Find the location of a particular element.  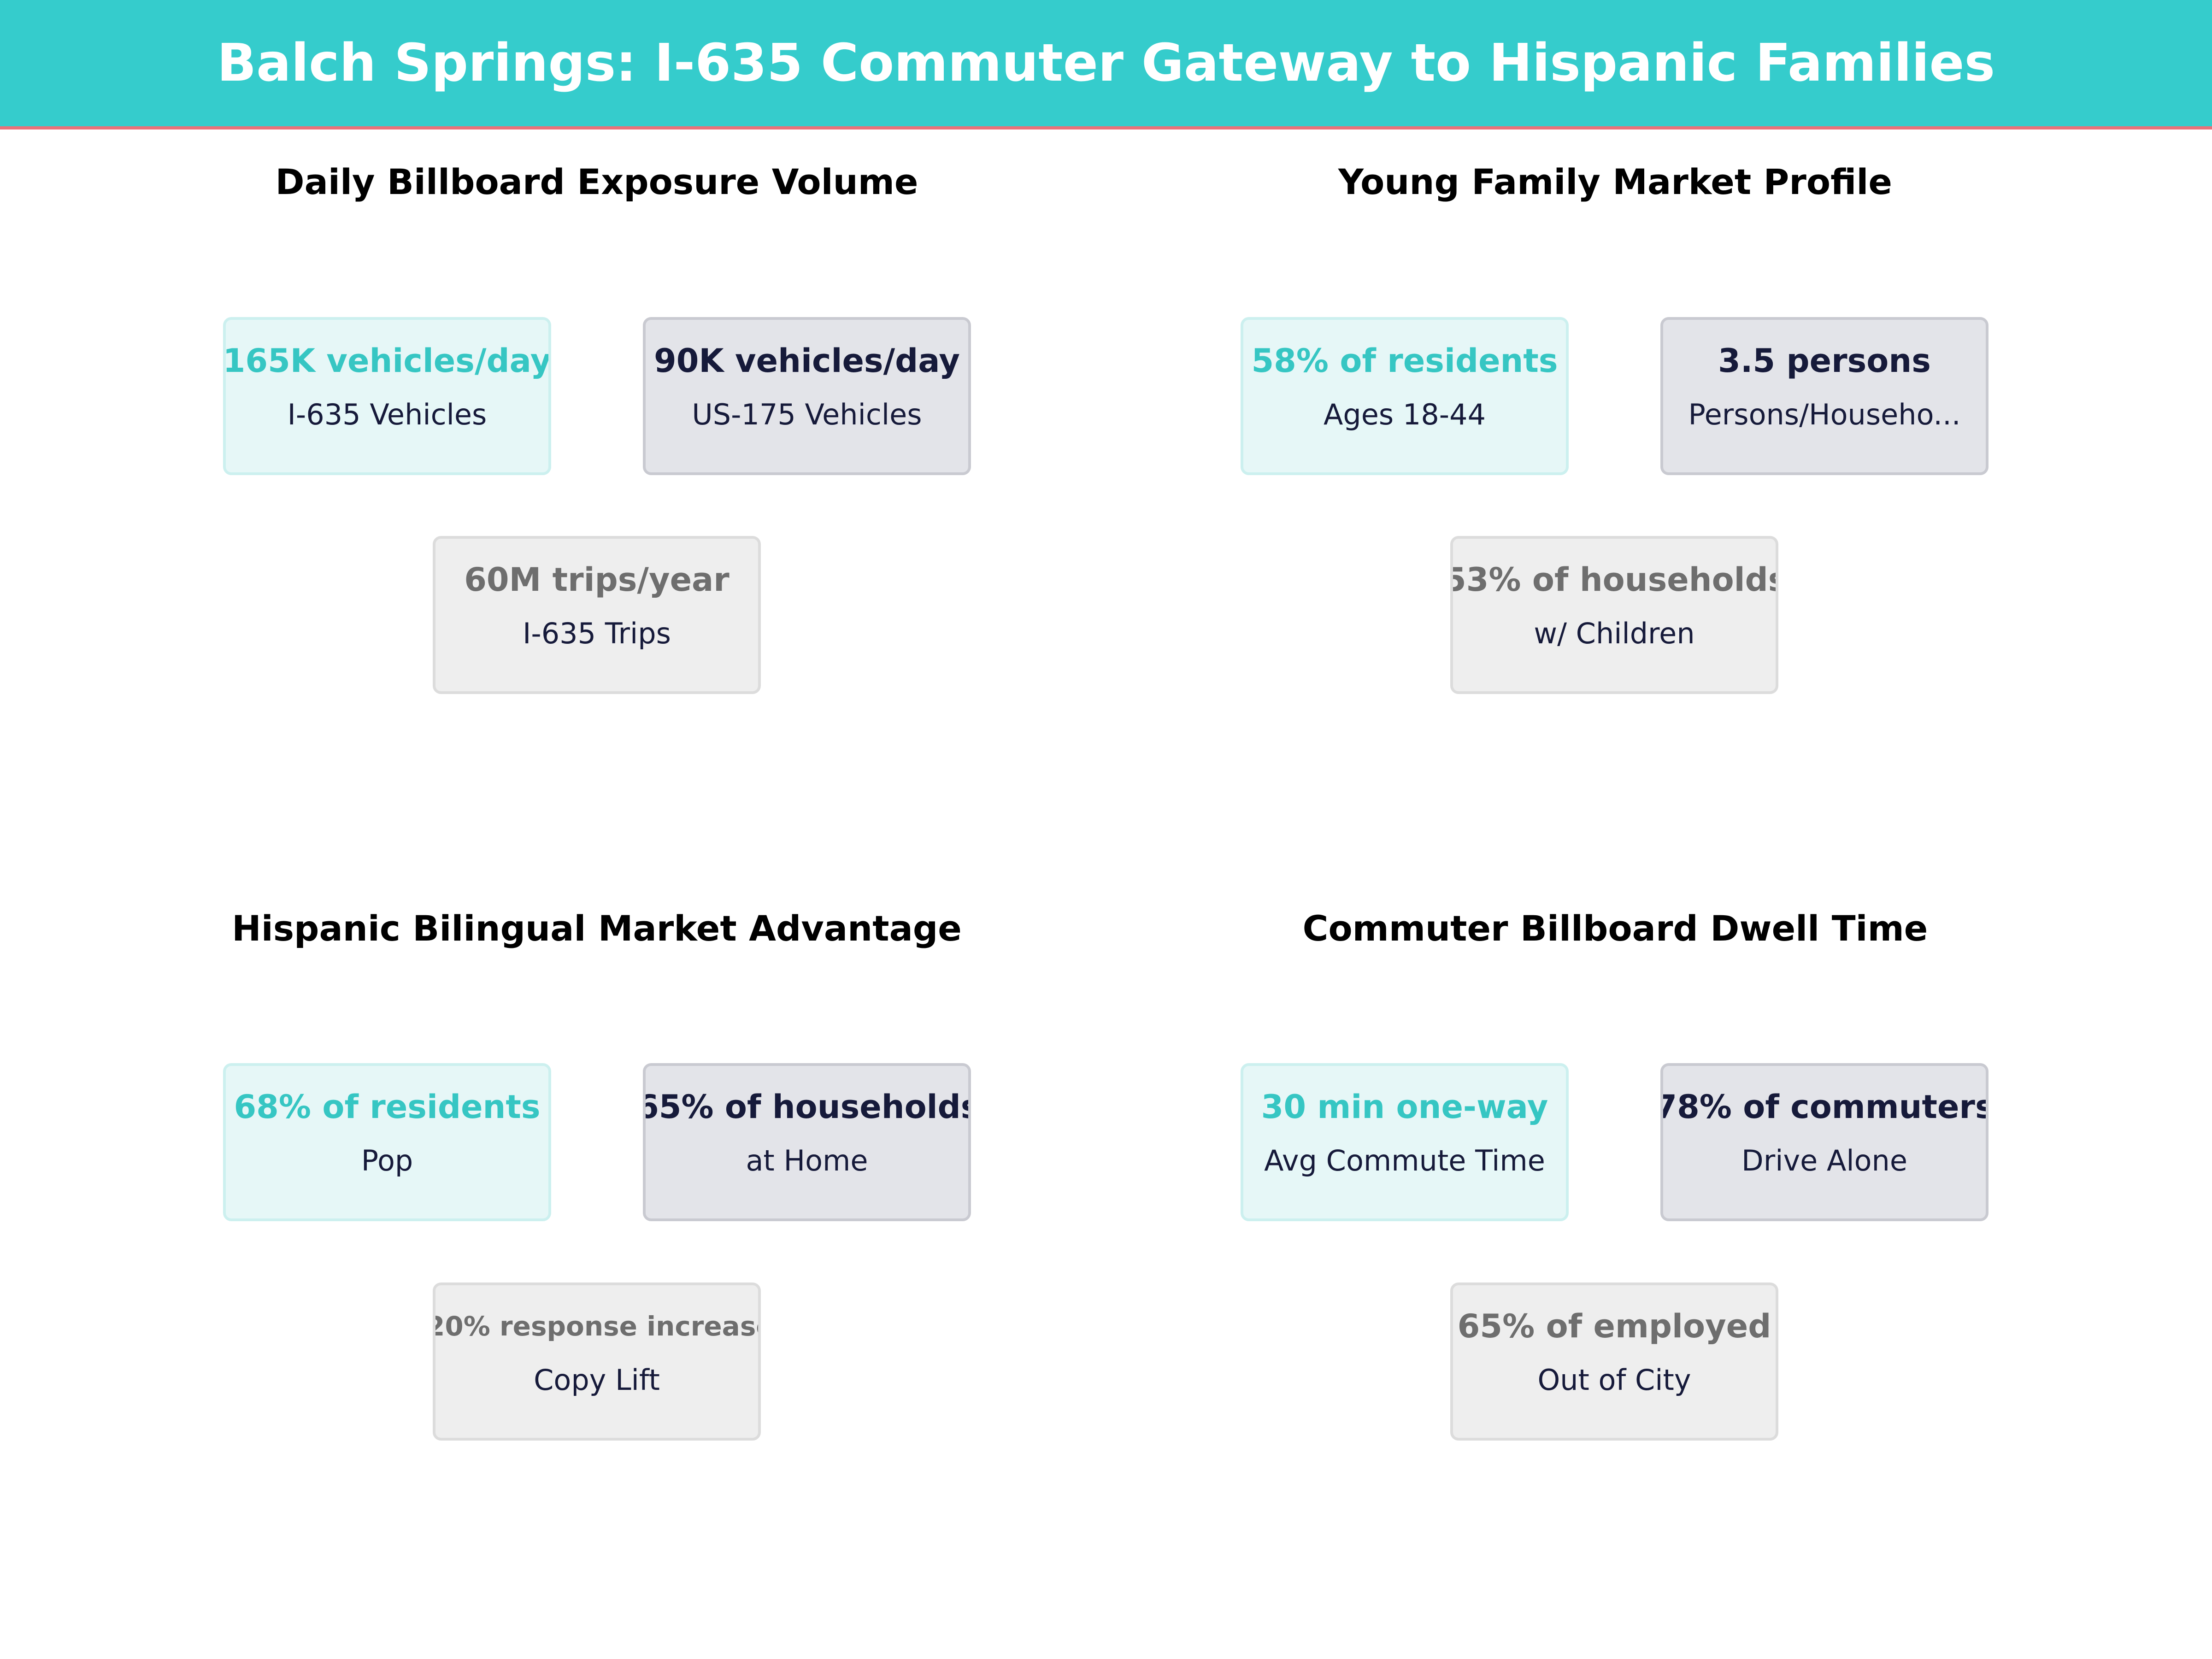

stat-card-out-of-city: 65% of employed Out of City is located at coordinates (1614, 1361).